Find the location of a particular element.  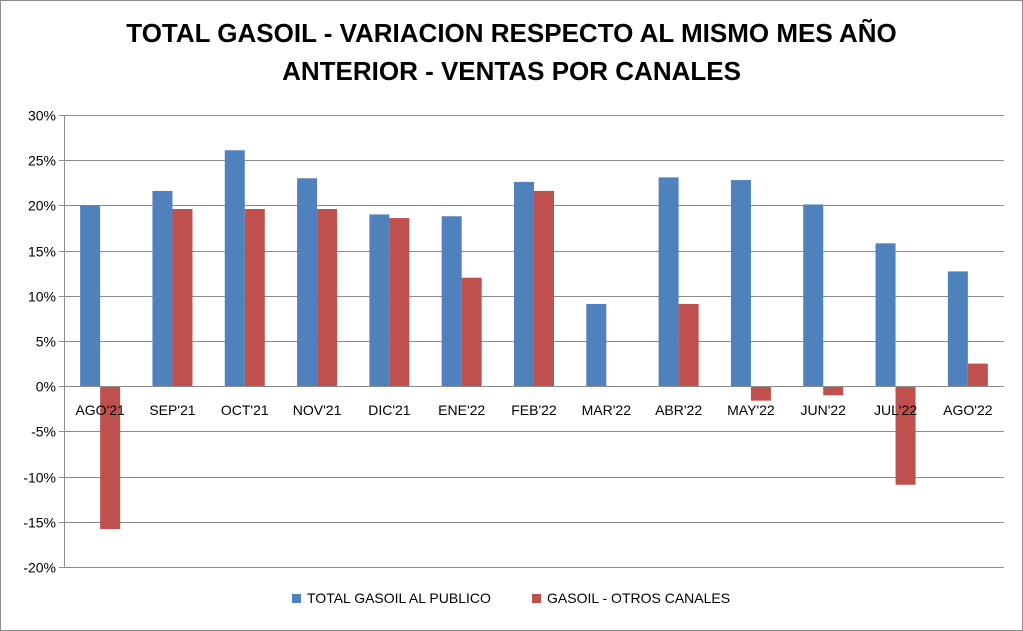

legend-label-publico: TOTAL GASOIL AL PUBLICO is located at coordinates (399, 598).